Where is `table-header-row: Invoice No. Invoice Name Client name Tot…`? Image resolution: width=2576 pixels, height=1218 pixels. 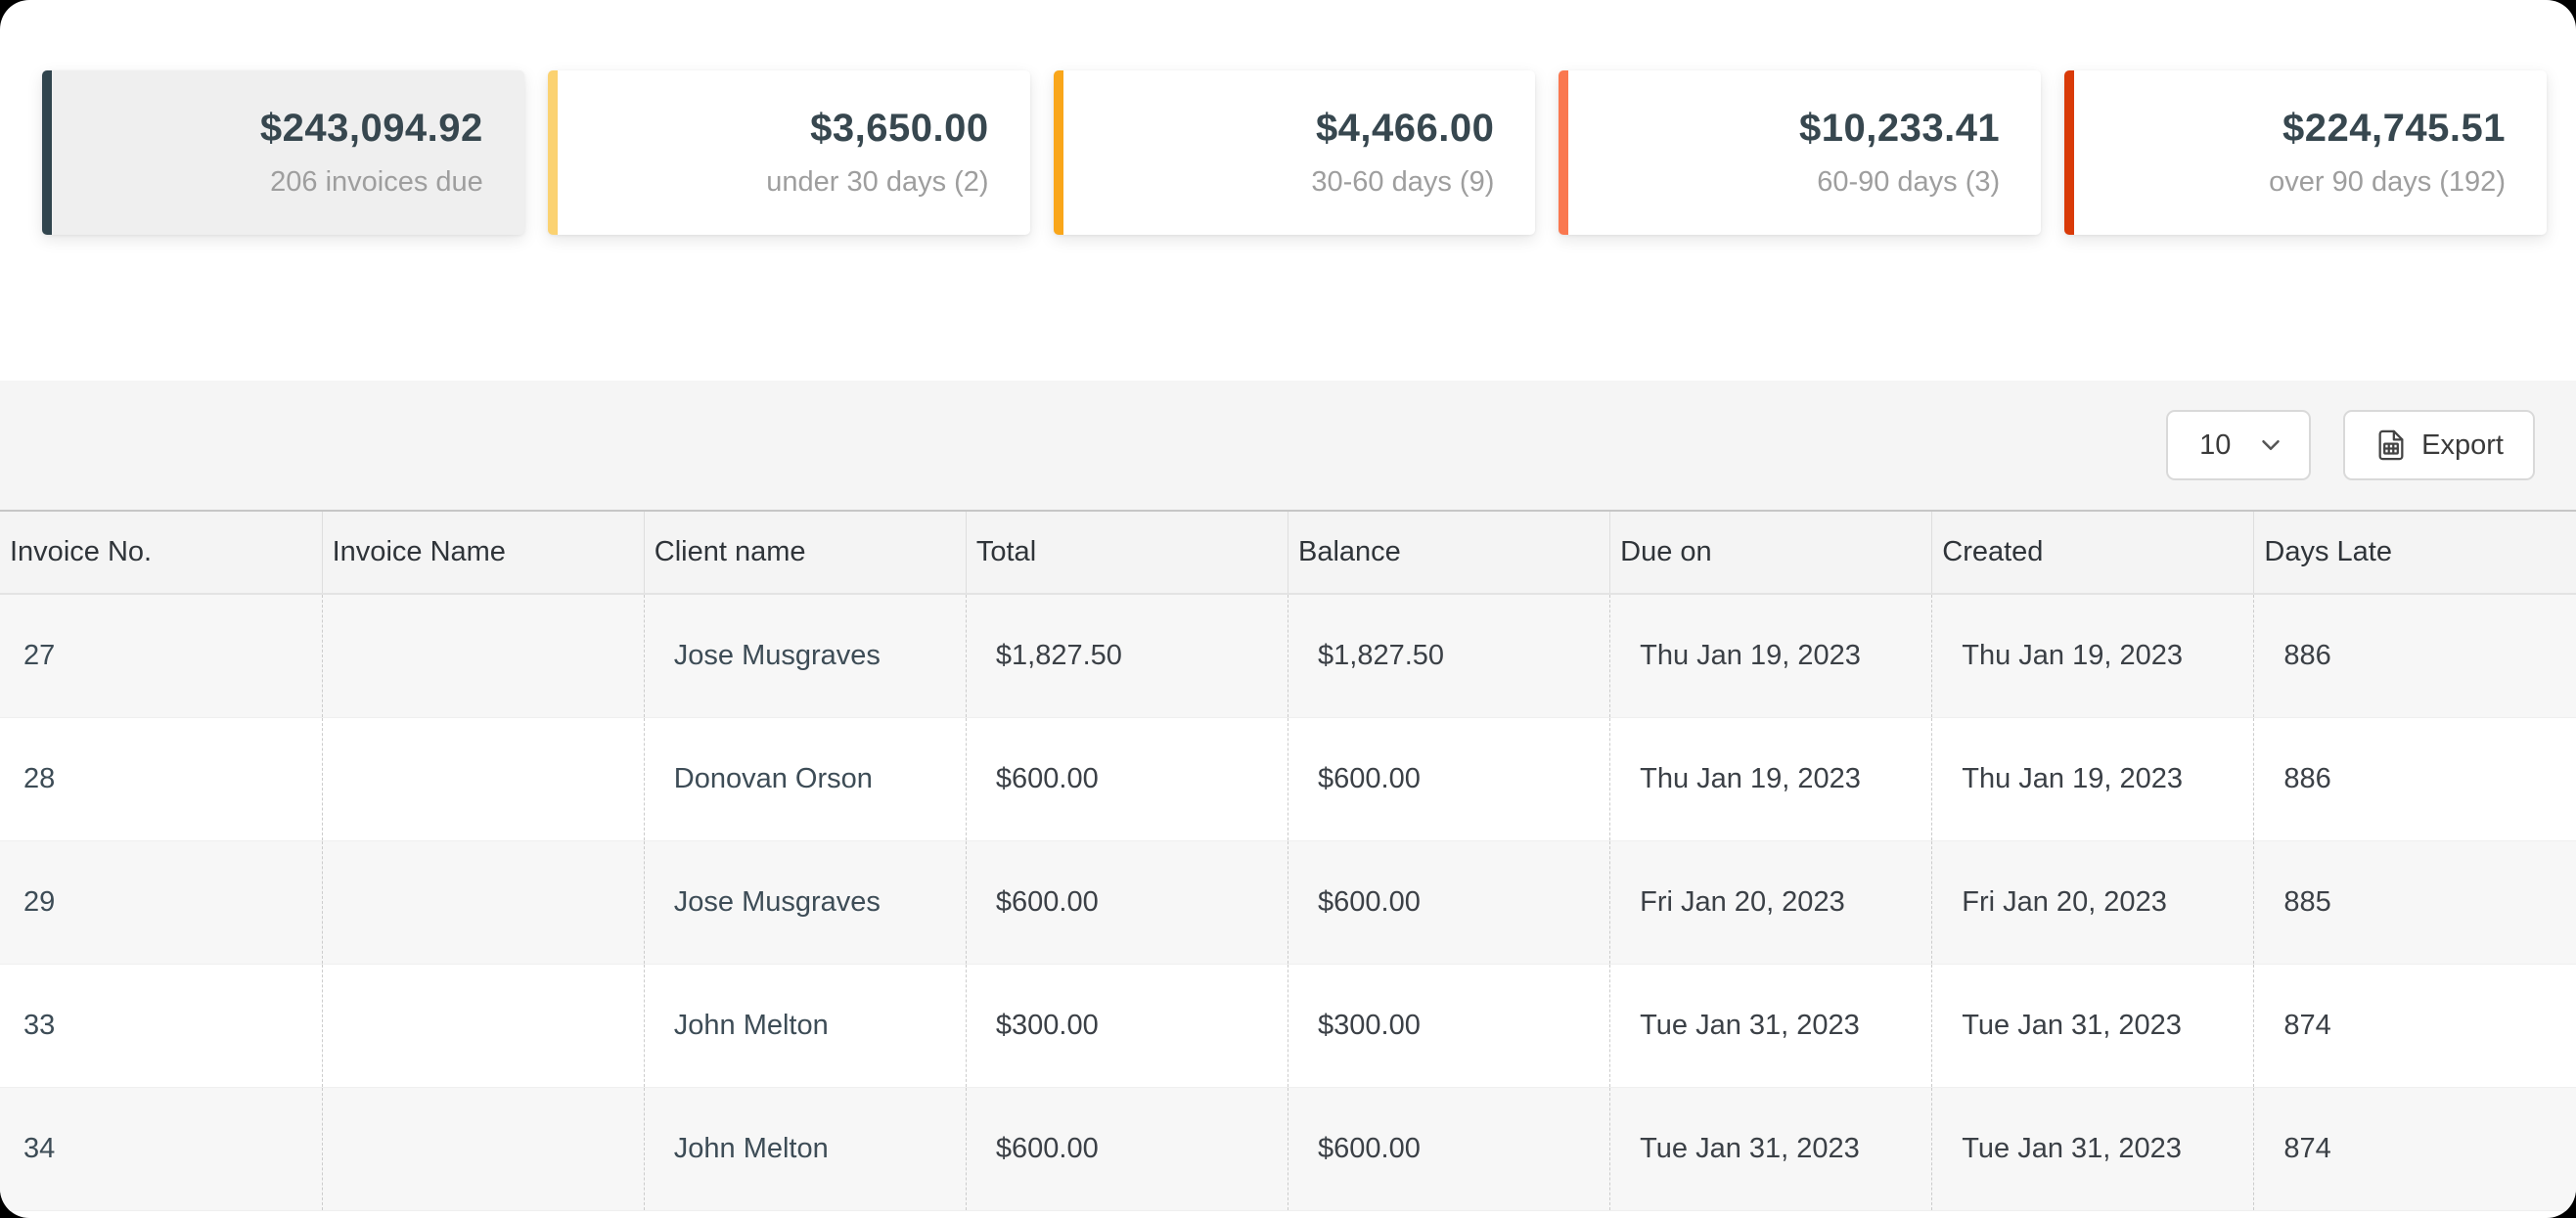 table-header-row: Invoice No. Invoice Name Client name Tot… is located at coordinates (1288, 552).